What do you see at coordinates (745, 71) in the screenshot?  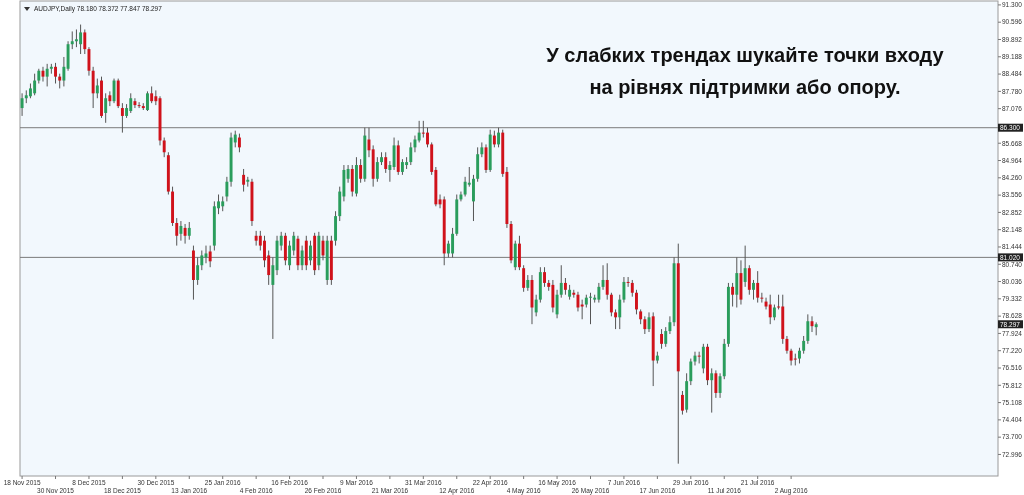 I see `annotation: У слабких трендах шукайте точки входу на рівнях підтримки або опору.` at bounding box center [745, 71].